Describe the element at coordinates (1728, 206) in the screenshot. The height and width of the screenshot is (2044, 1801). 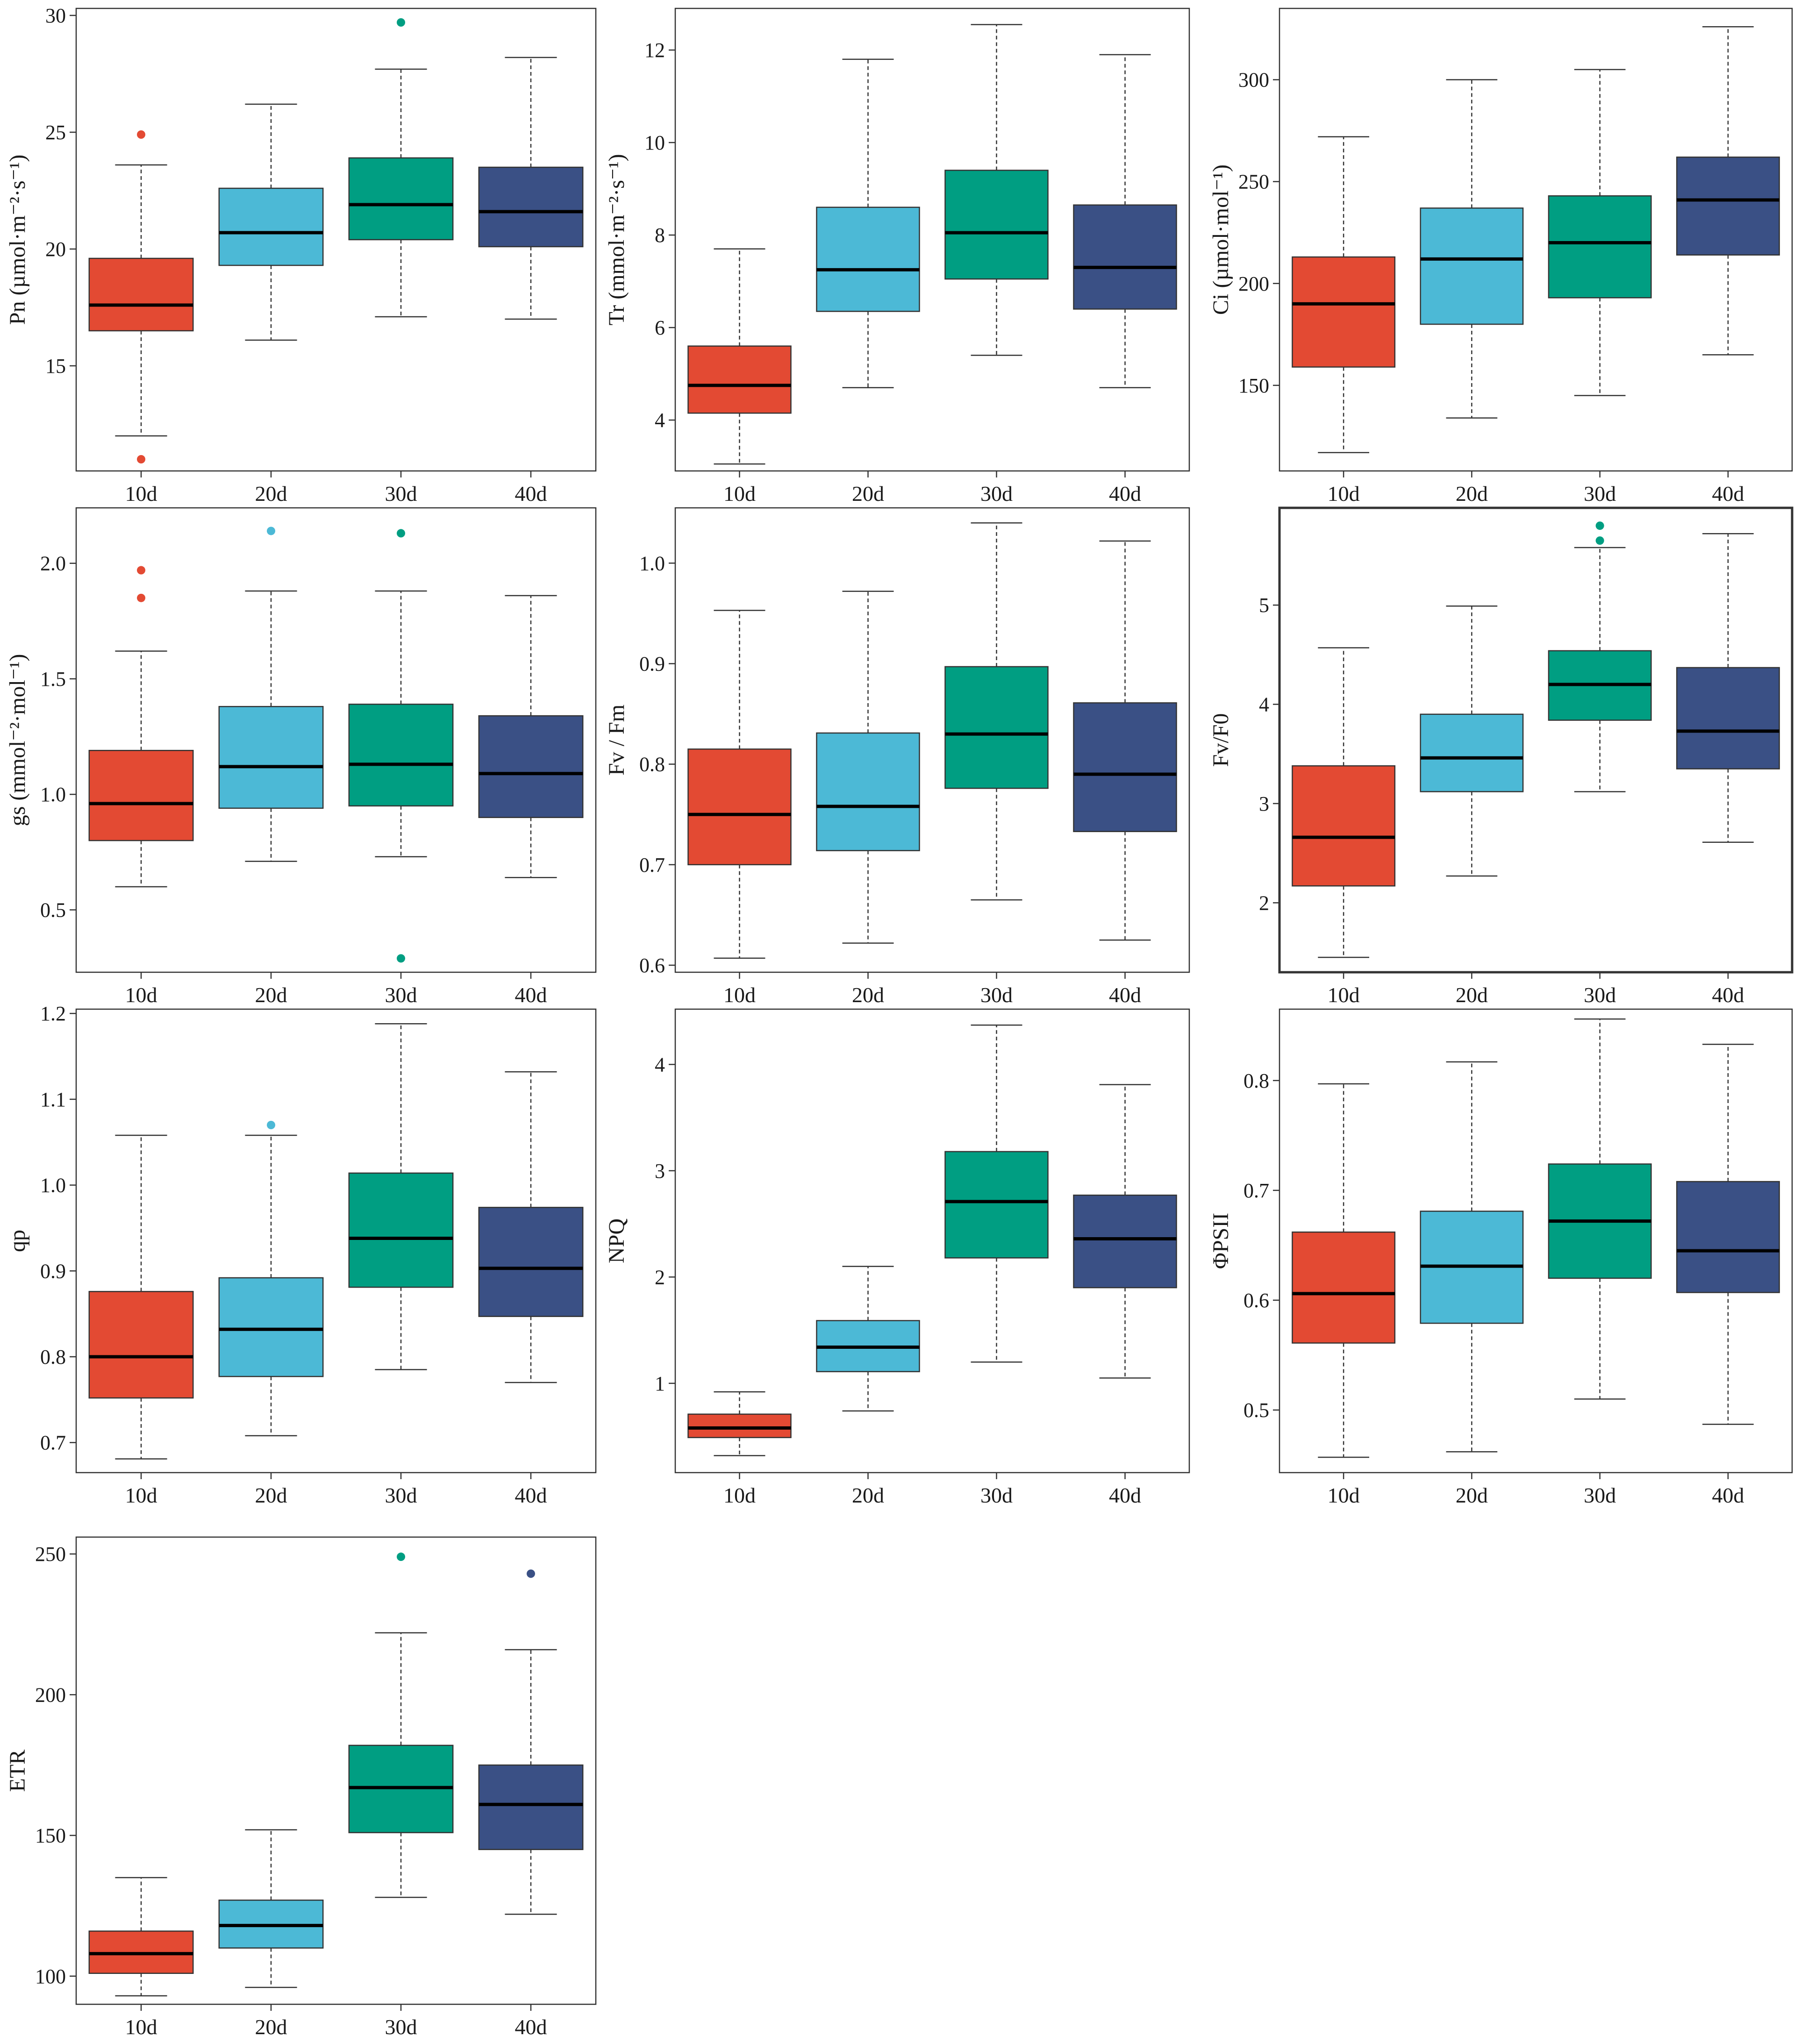
I see `ci-iqr-box-40d` at that location.